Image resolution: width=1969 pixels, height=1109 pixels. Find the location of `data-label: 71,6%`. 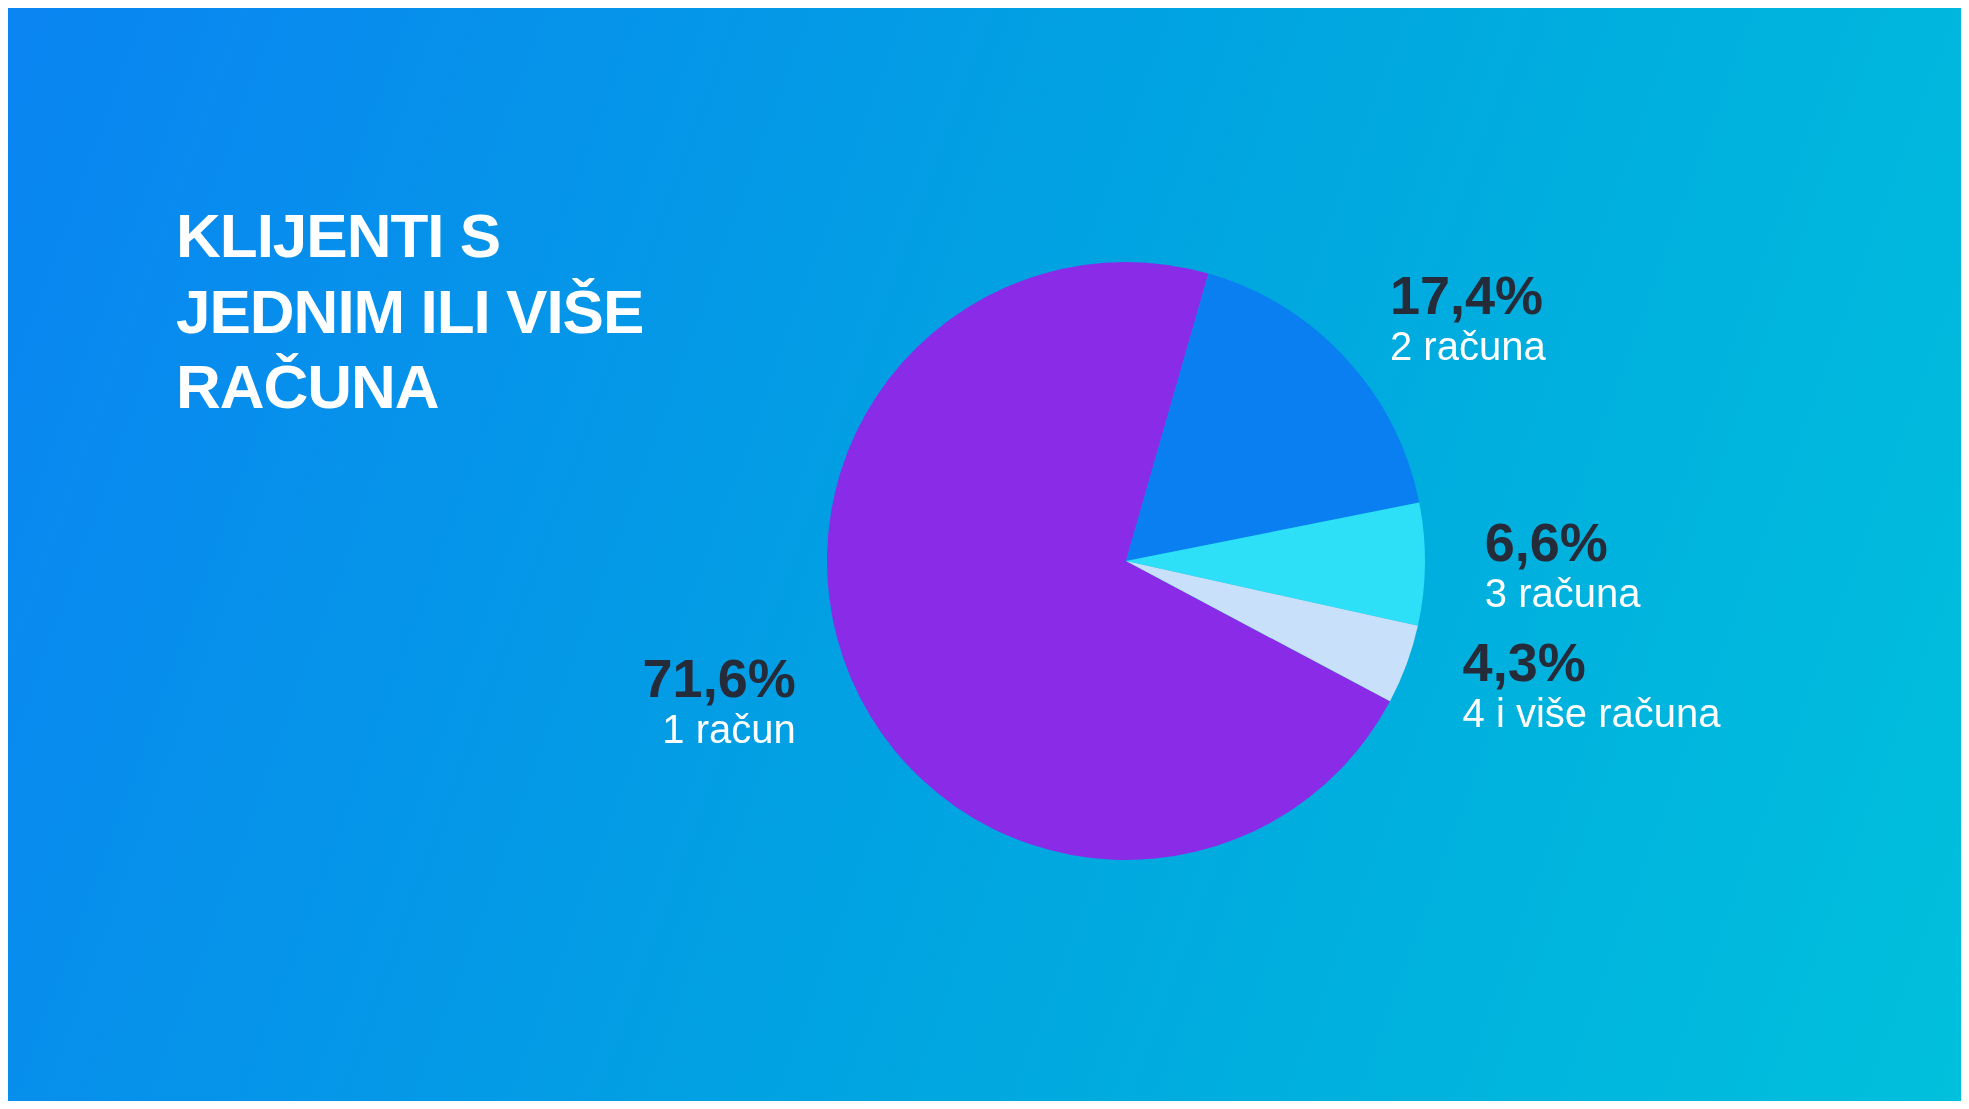

data-label: 71,6% is located at coordinates (719, 678).